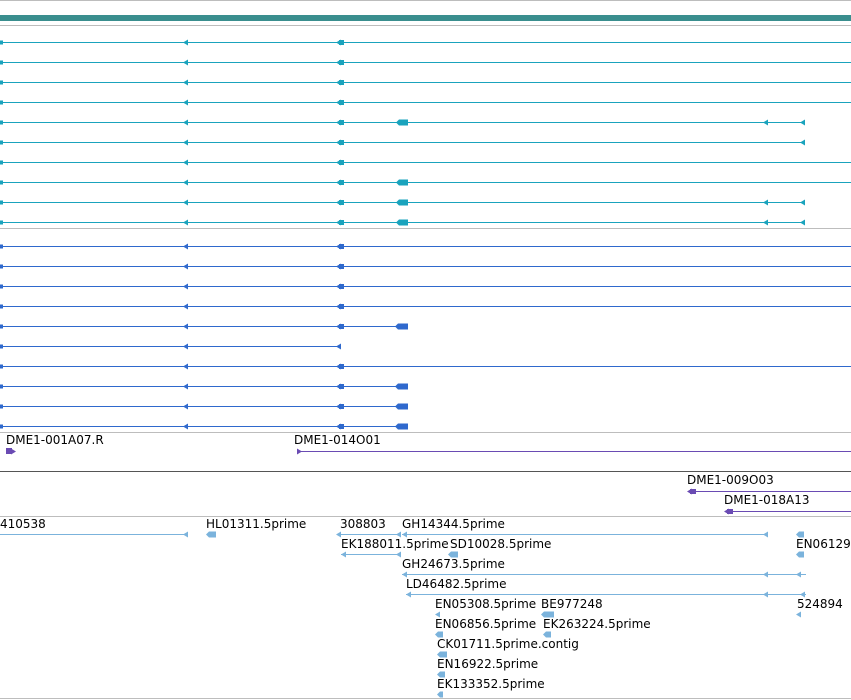 This screenshot has width=851, height=700. I want to click on est-label: GH14344.5prime, so click(453, 524).